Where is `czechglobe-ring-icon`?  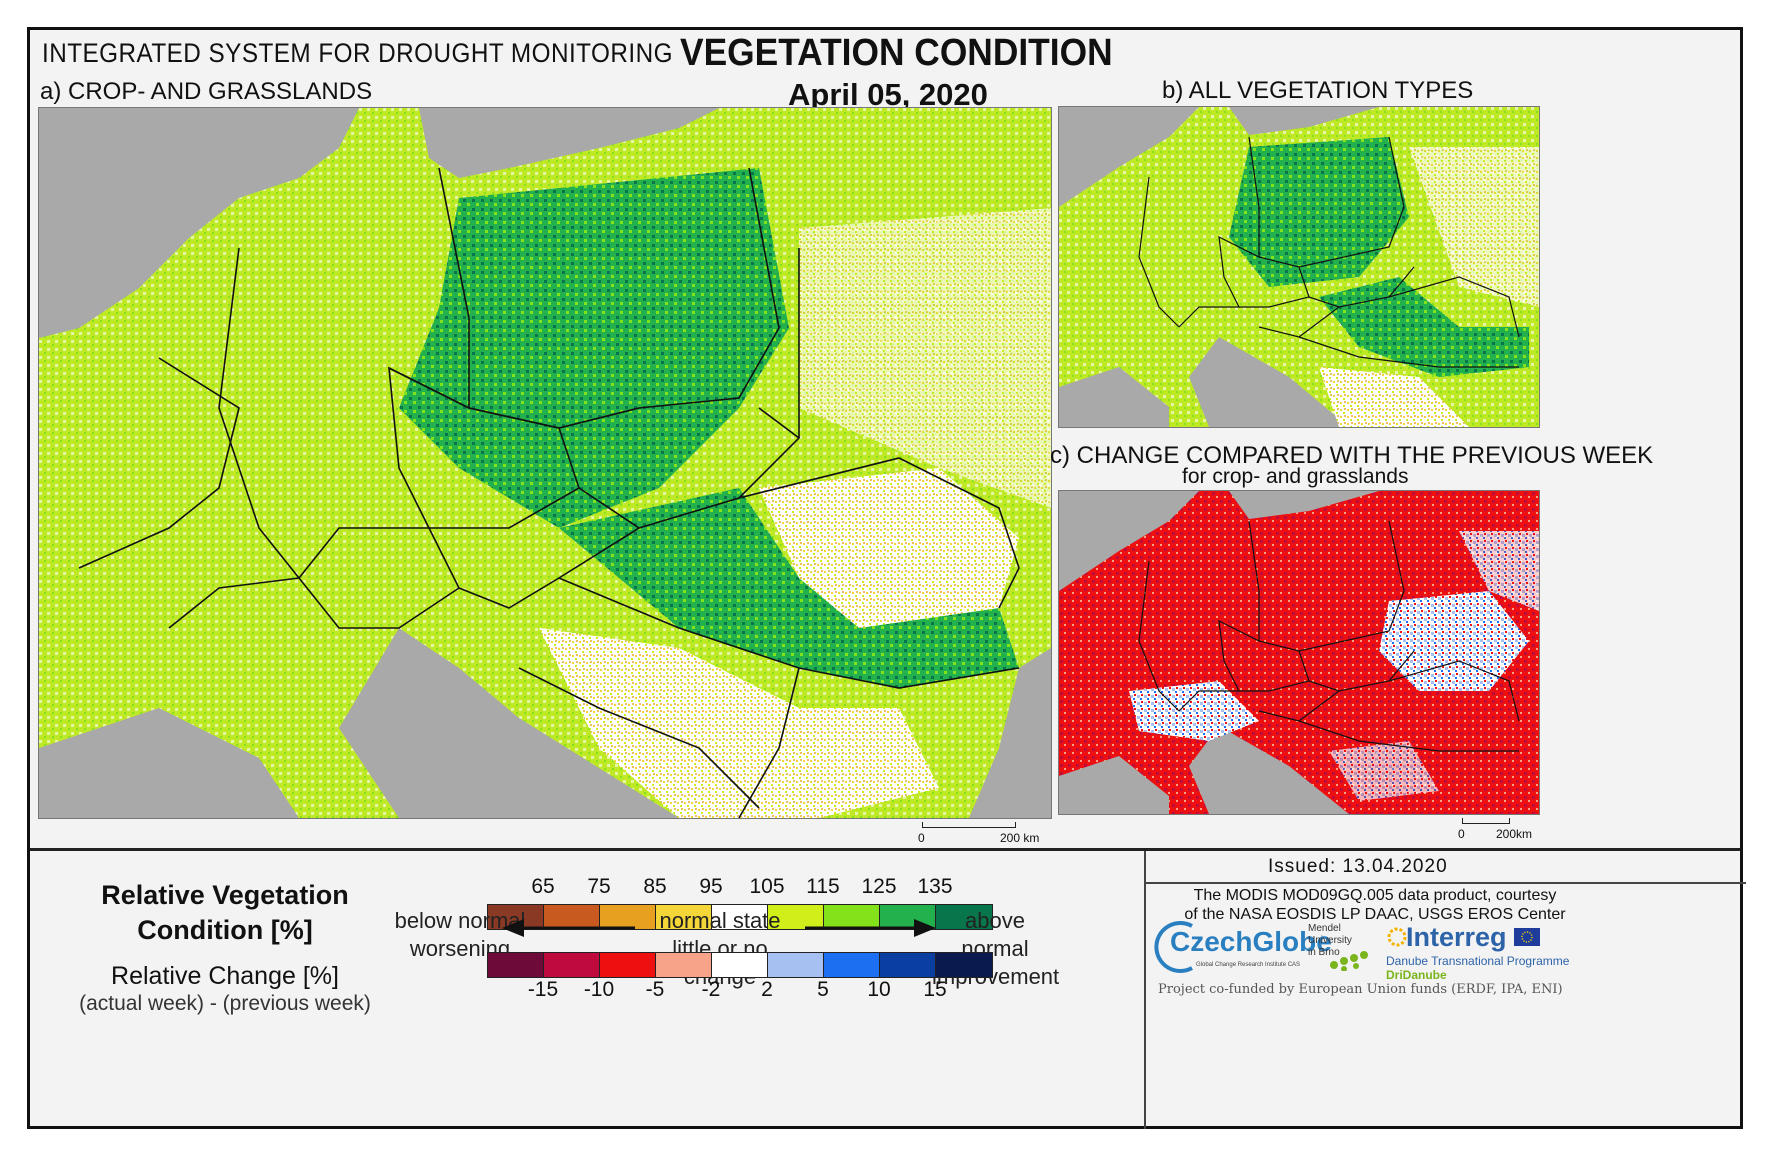
czechglobe-ring-icon is located at coordinates (1173, 947).